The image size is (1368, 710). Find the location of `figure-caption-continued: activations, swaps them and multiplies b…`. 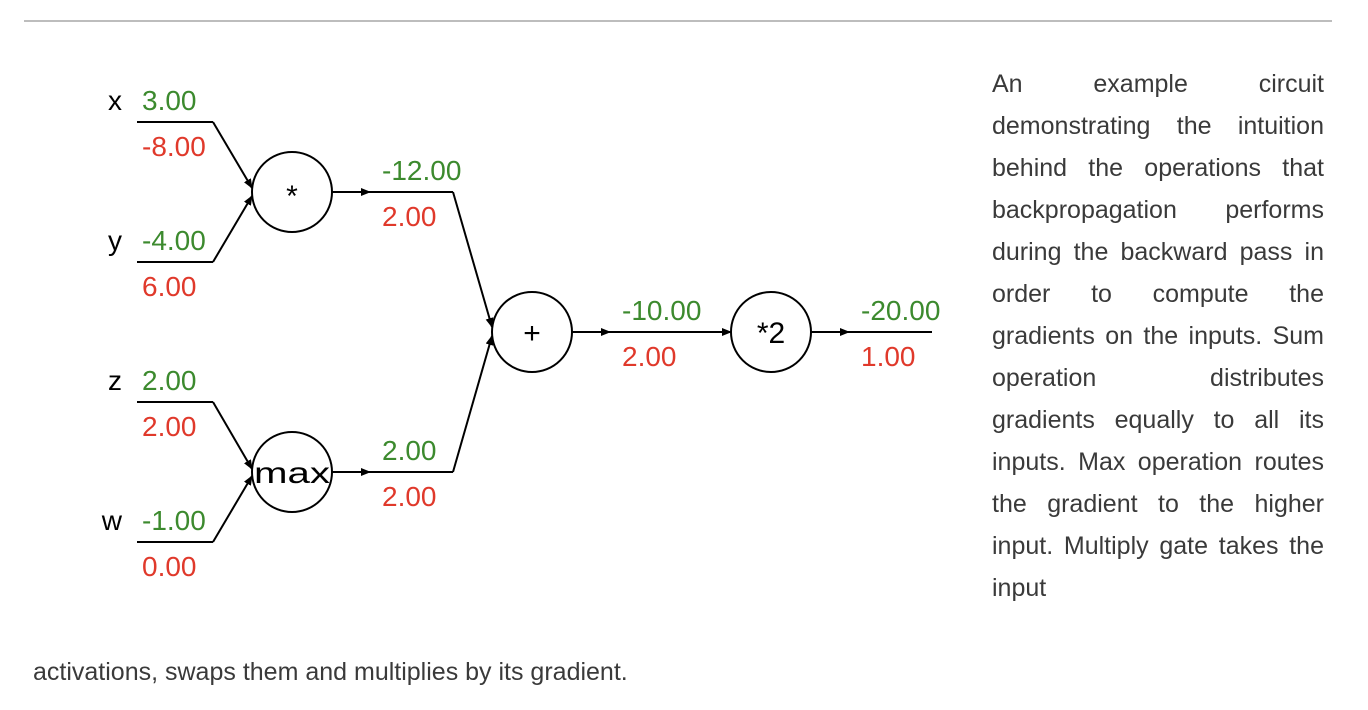

figure-caption-continued: activations, swaps them and multiplies b… is located at coordinates (330, 672).